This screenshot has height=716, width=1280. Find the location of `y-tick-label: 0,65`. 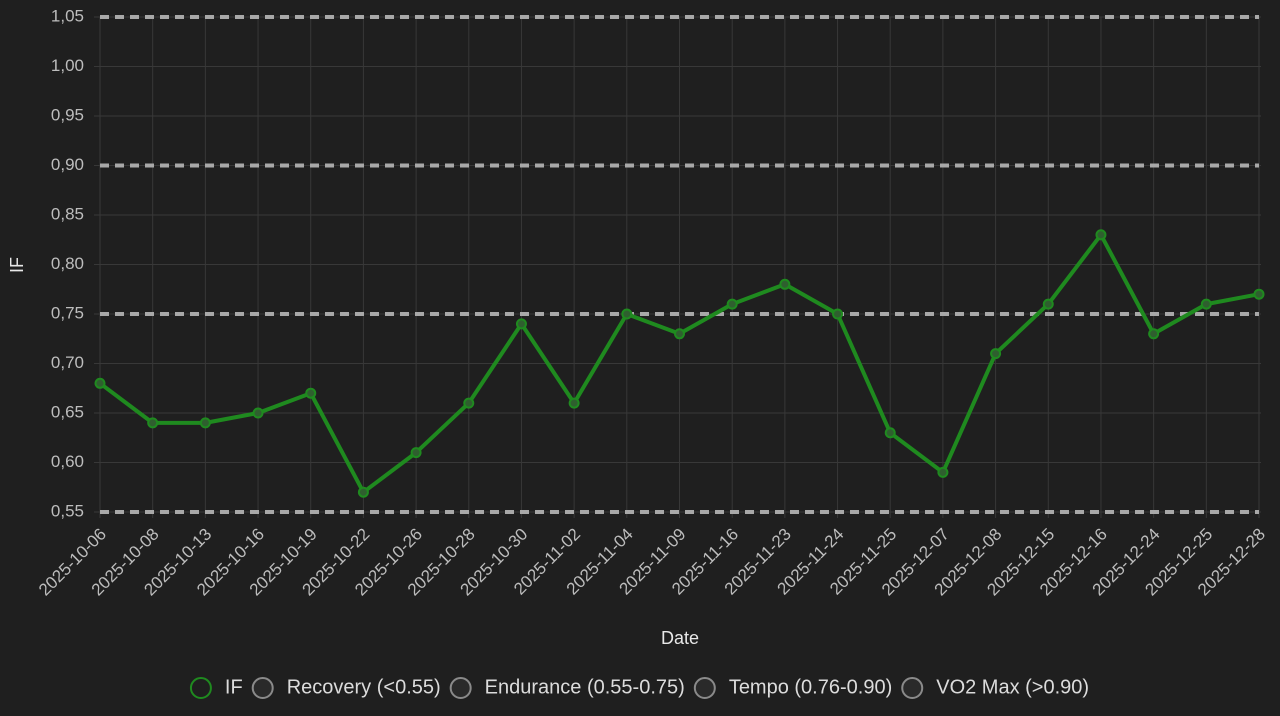

y-tick-label: 0,65 is located at coordinates (67, 411).